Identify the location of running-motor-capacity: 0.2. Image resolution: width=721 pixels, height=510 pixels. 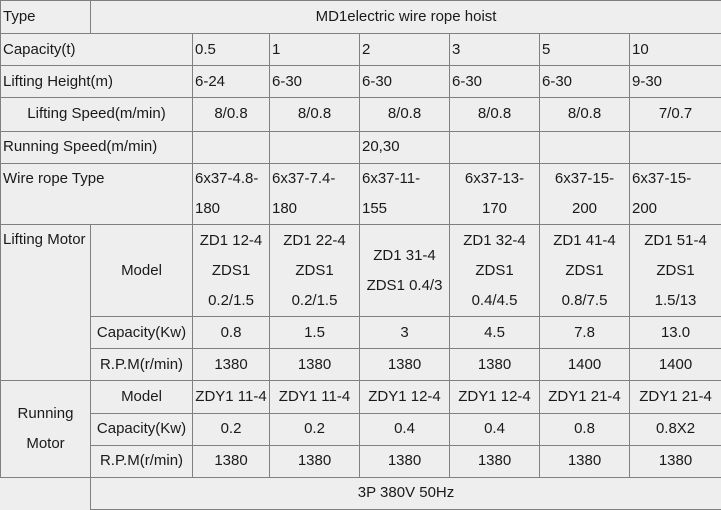
(314, 429).